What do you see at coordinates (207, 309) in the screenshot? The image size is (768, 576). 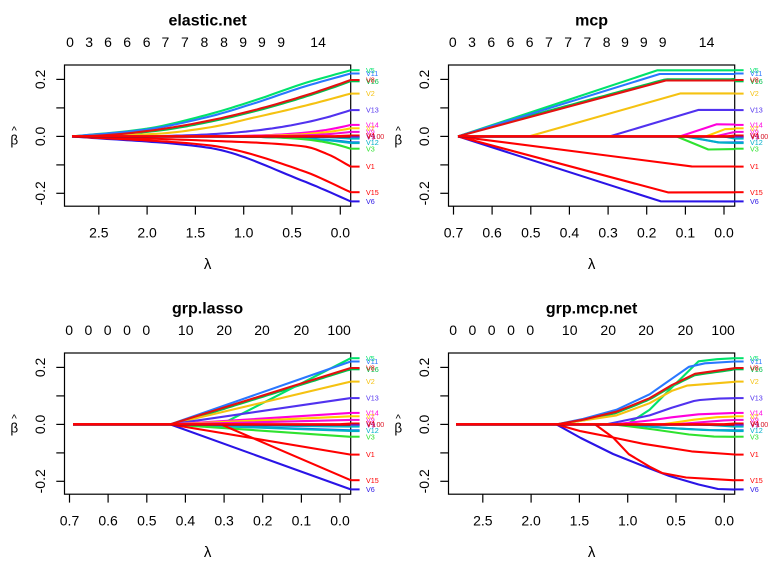 I see `svg-text: grp.lasso` at bounding box center [207, 309].